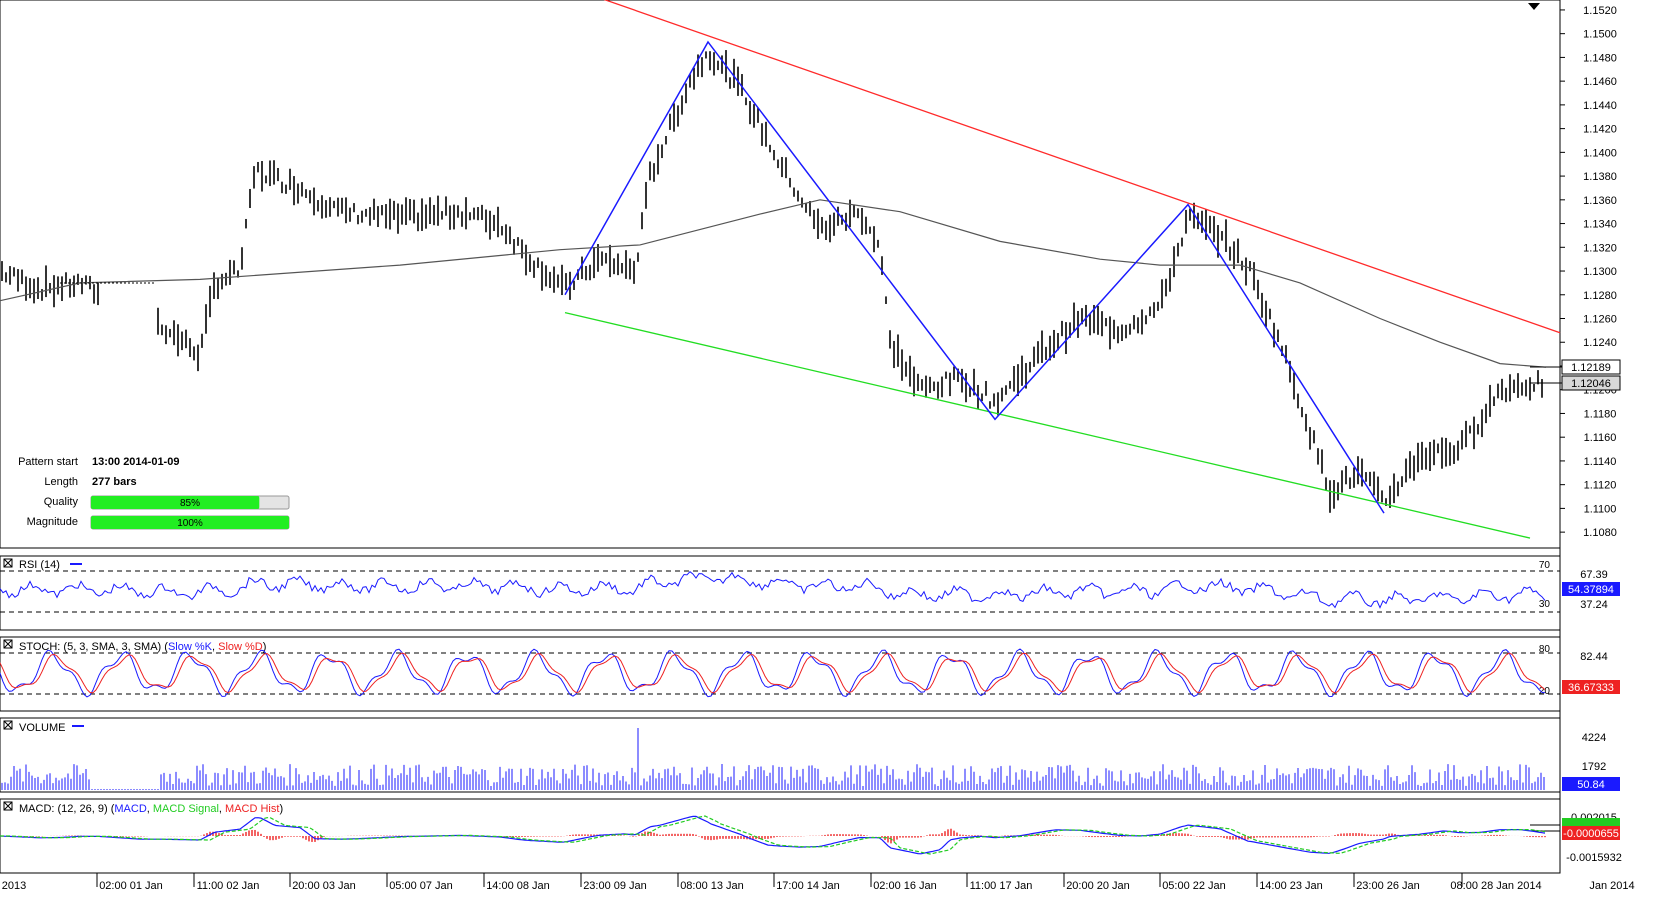 This screenshot has width=1655, height=902. Describe the element at coordinates (518, 886) in the screenshot. I see `time-axis-label: 14:00 08 Jan` at that location.